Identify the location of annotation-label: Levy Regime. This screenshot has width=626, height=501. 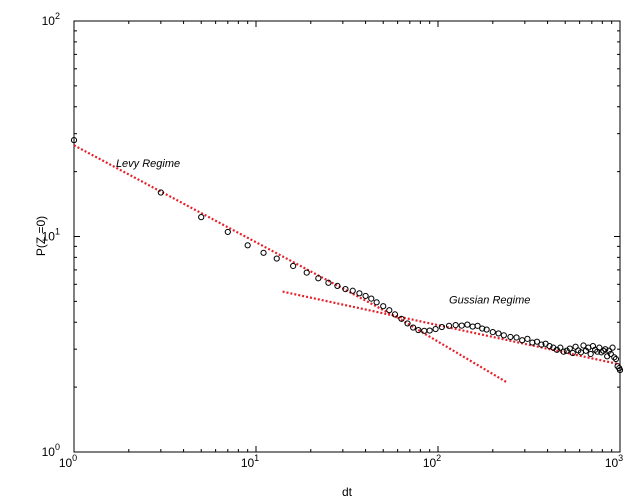
(148, 164).